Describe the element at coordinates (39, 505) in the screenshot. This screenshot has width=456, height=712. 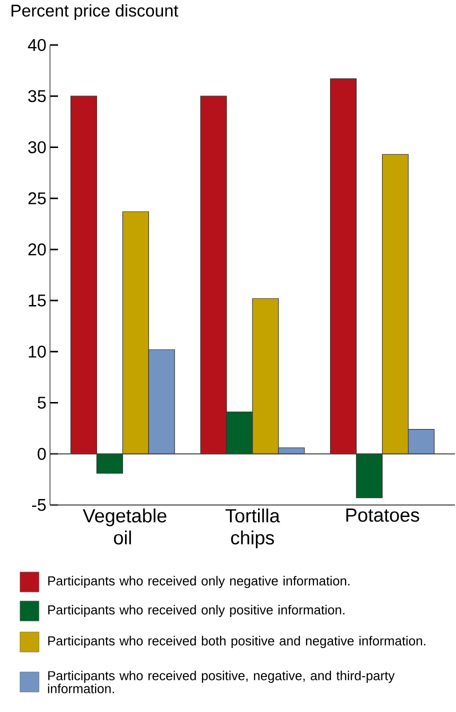
I see `y-tick-label: -5` at that location.